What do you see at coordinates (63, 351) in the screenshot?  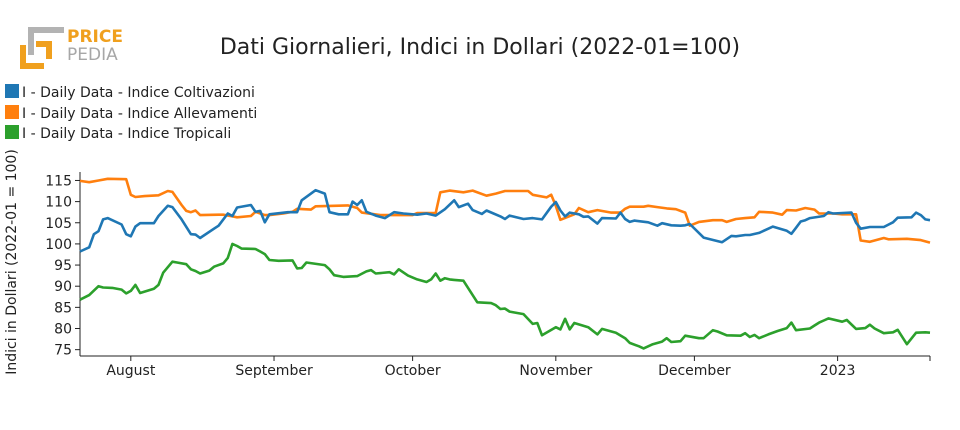 I see `y-tick-label: 75` at bounding box center [63, 351].